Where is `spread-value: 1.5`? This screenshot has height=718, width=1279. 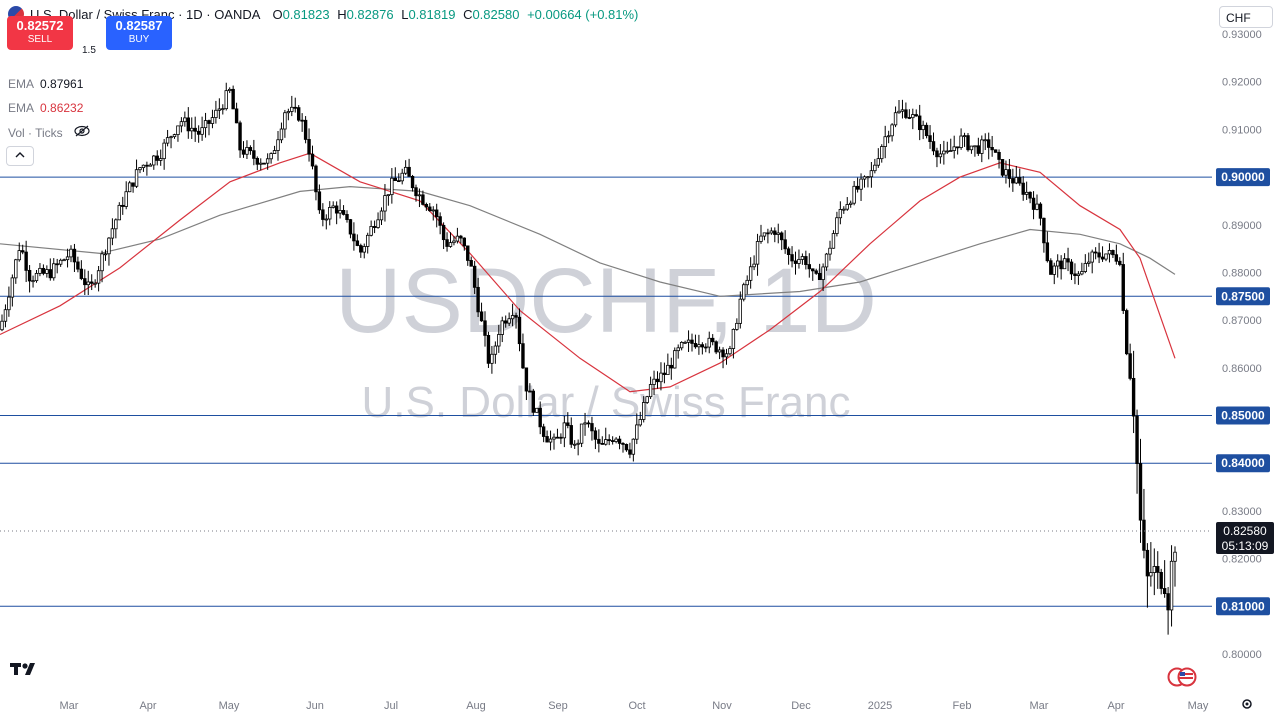
spread-value: 1.5 is located at coordinates (89, 50).